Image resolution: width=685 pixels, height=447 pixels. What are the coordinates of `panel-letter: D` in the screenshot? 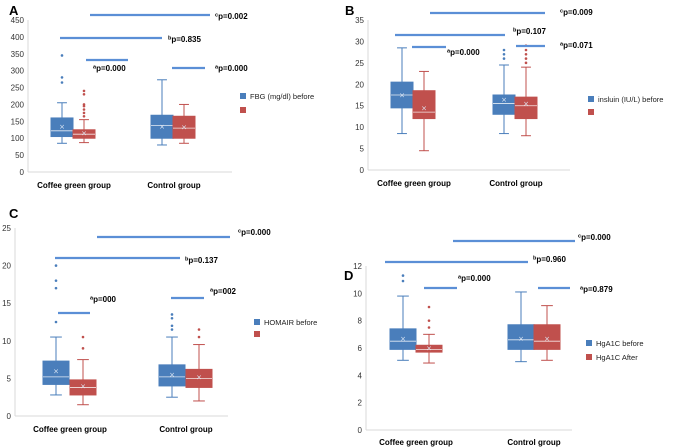 It's located at (348, 275).